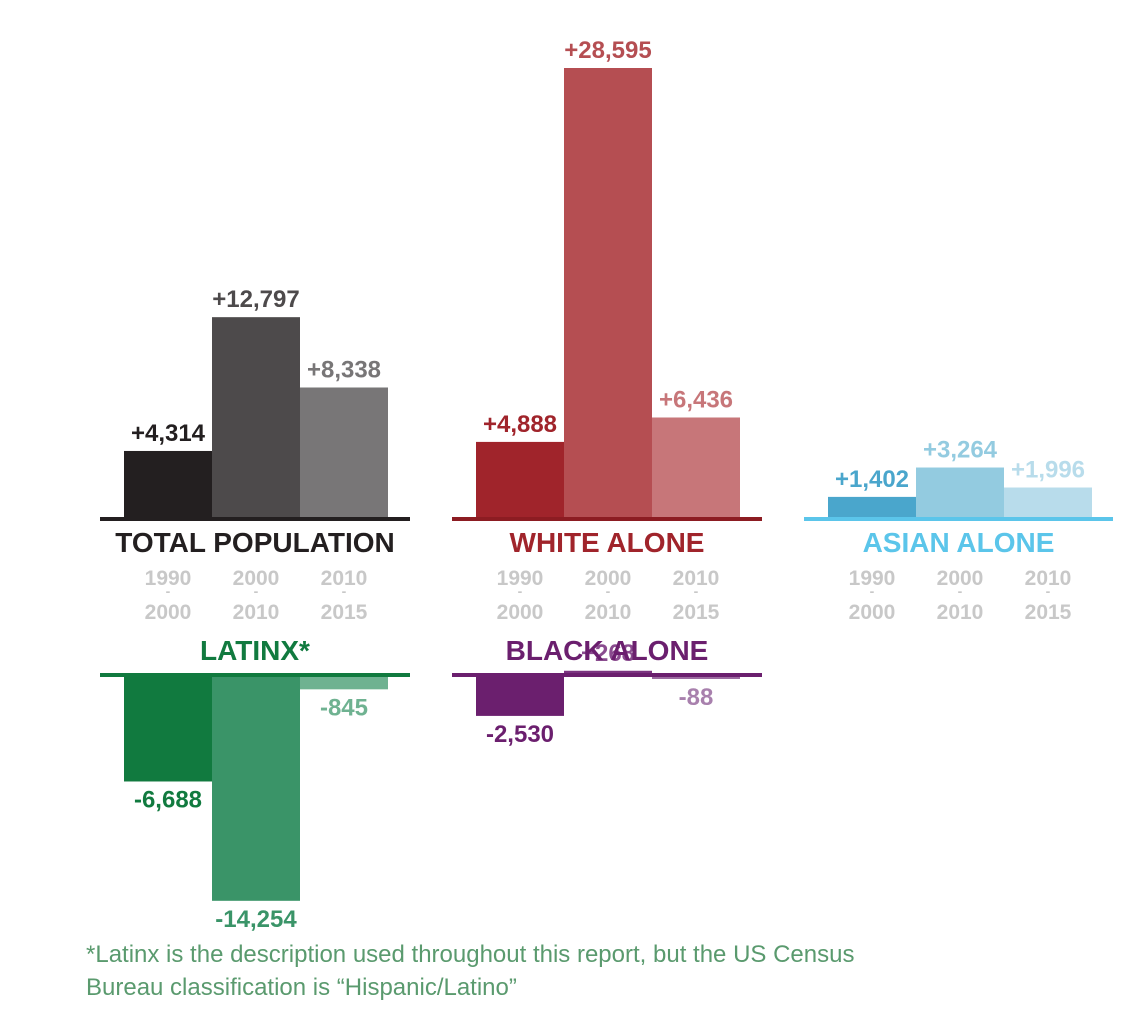  Describe the element at coordinates (255, 650) in the screenshot. I see `chart-title: LATINX*` at that location.